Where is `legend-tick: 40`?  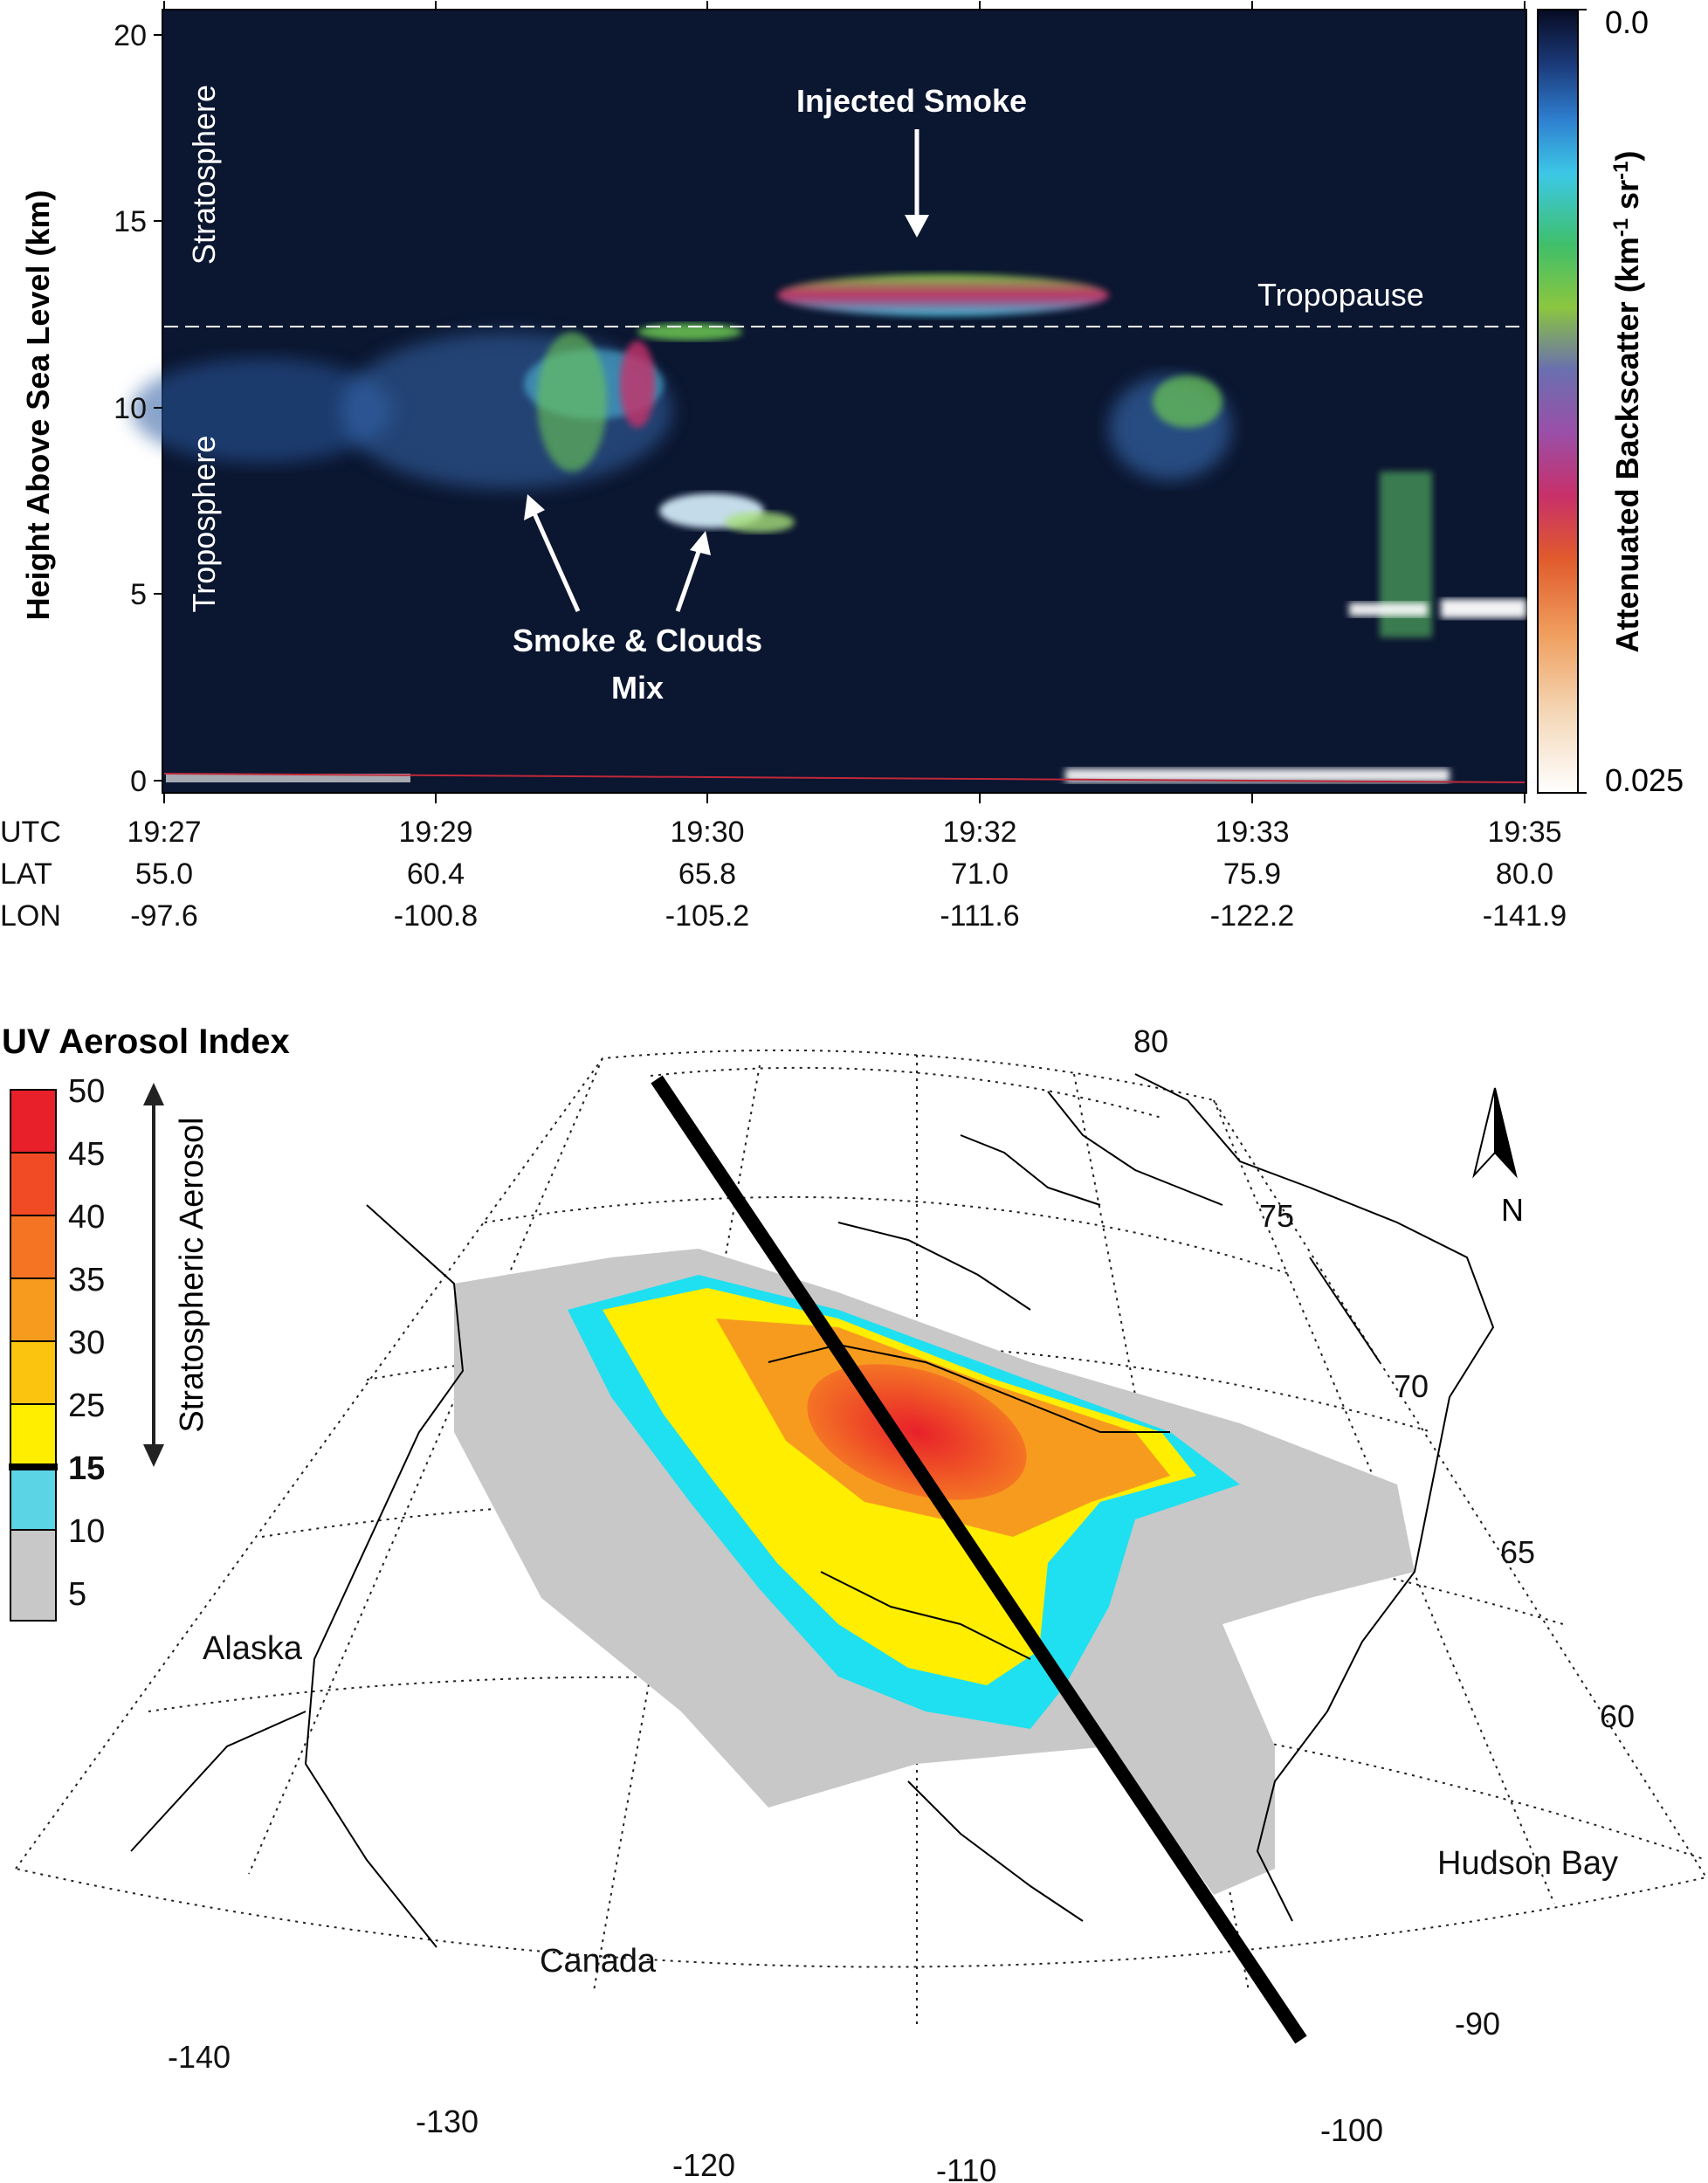 legend-tick: 40 is located at coordinates (86, 1217).